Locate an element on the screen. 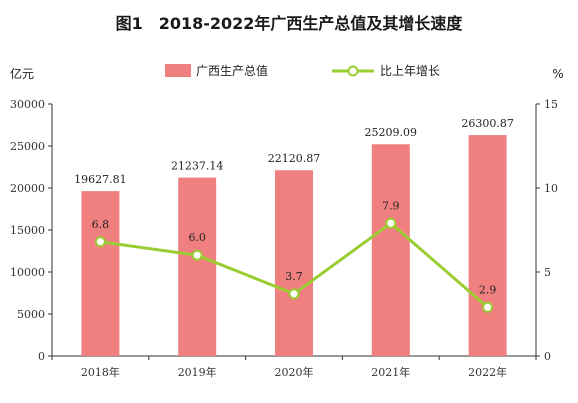 This screenshot has width=578, height=403. left-tick-label: 5000 is located at coordinates (31, 314).